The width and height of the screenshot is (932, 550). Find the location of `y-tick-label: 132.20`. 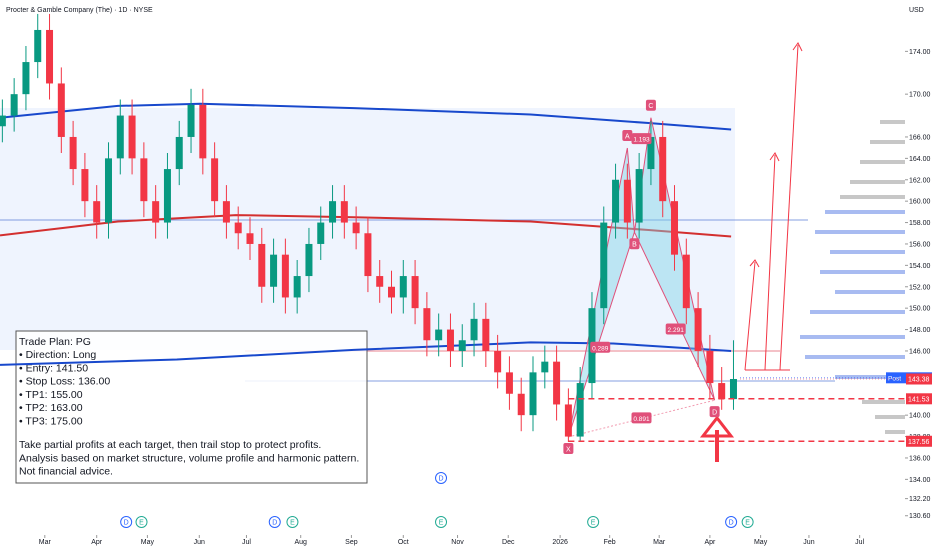

y-tick-label: 132.20 is located at coordinates (920, 499).